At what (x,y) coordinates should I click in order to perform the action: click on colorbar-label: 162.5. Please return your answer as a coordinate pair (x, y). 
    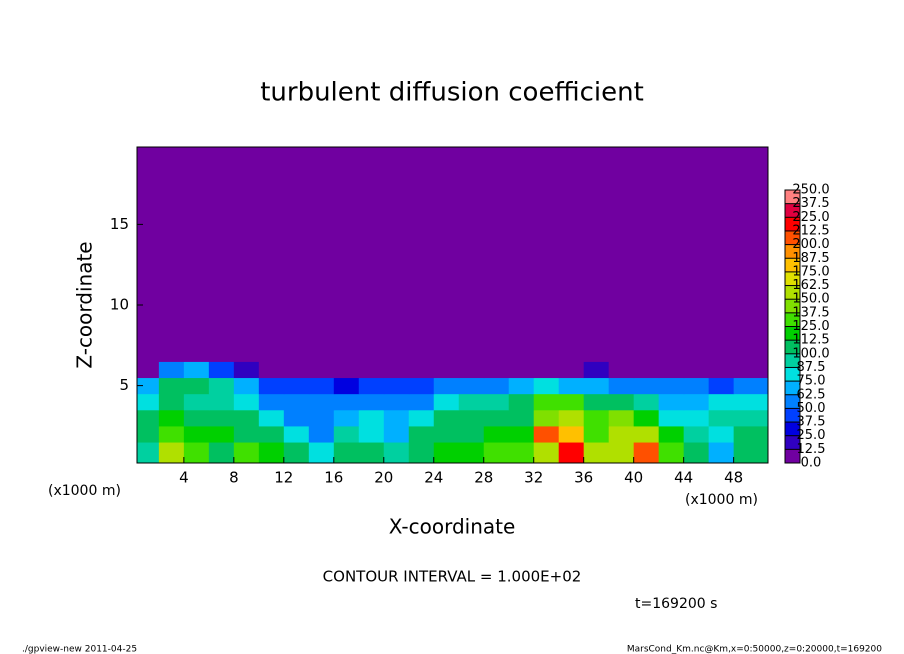
    Looking at the image, I should click on (810, 285).